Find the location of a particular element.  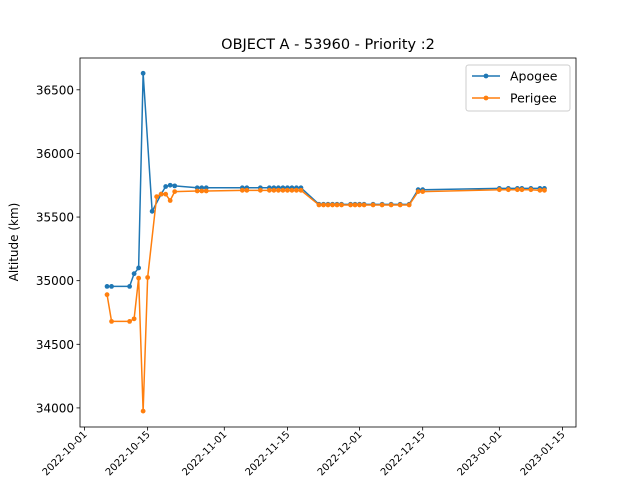

y-tick-label: 34500 is located at coordinates (55, 345).